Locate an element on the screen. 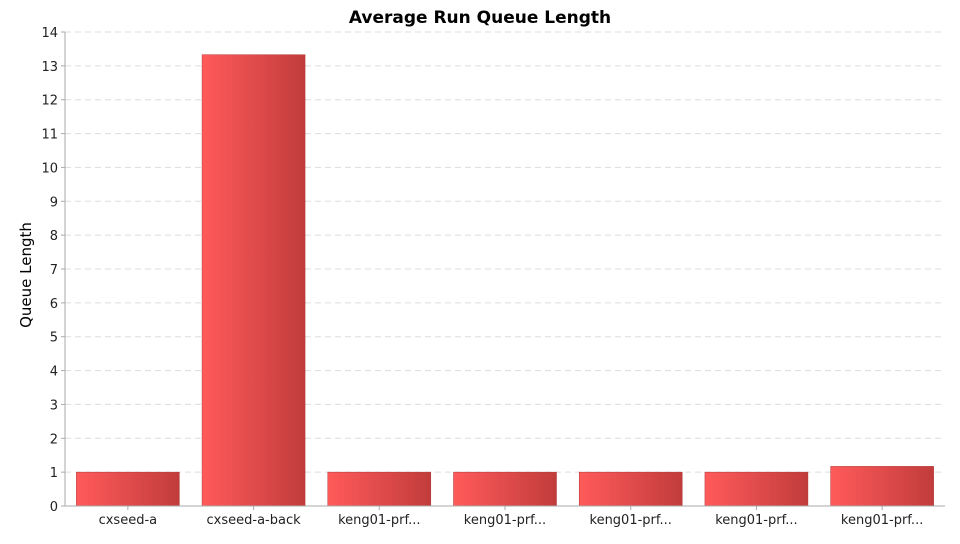  y-tick-label: 9 is located at coordinates (54, 202).